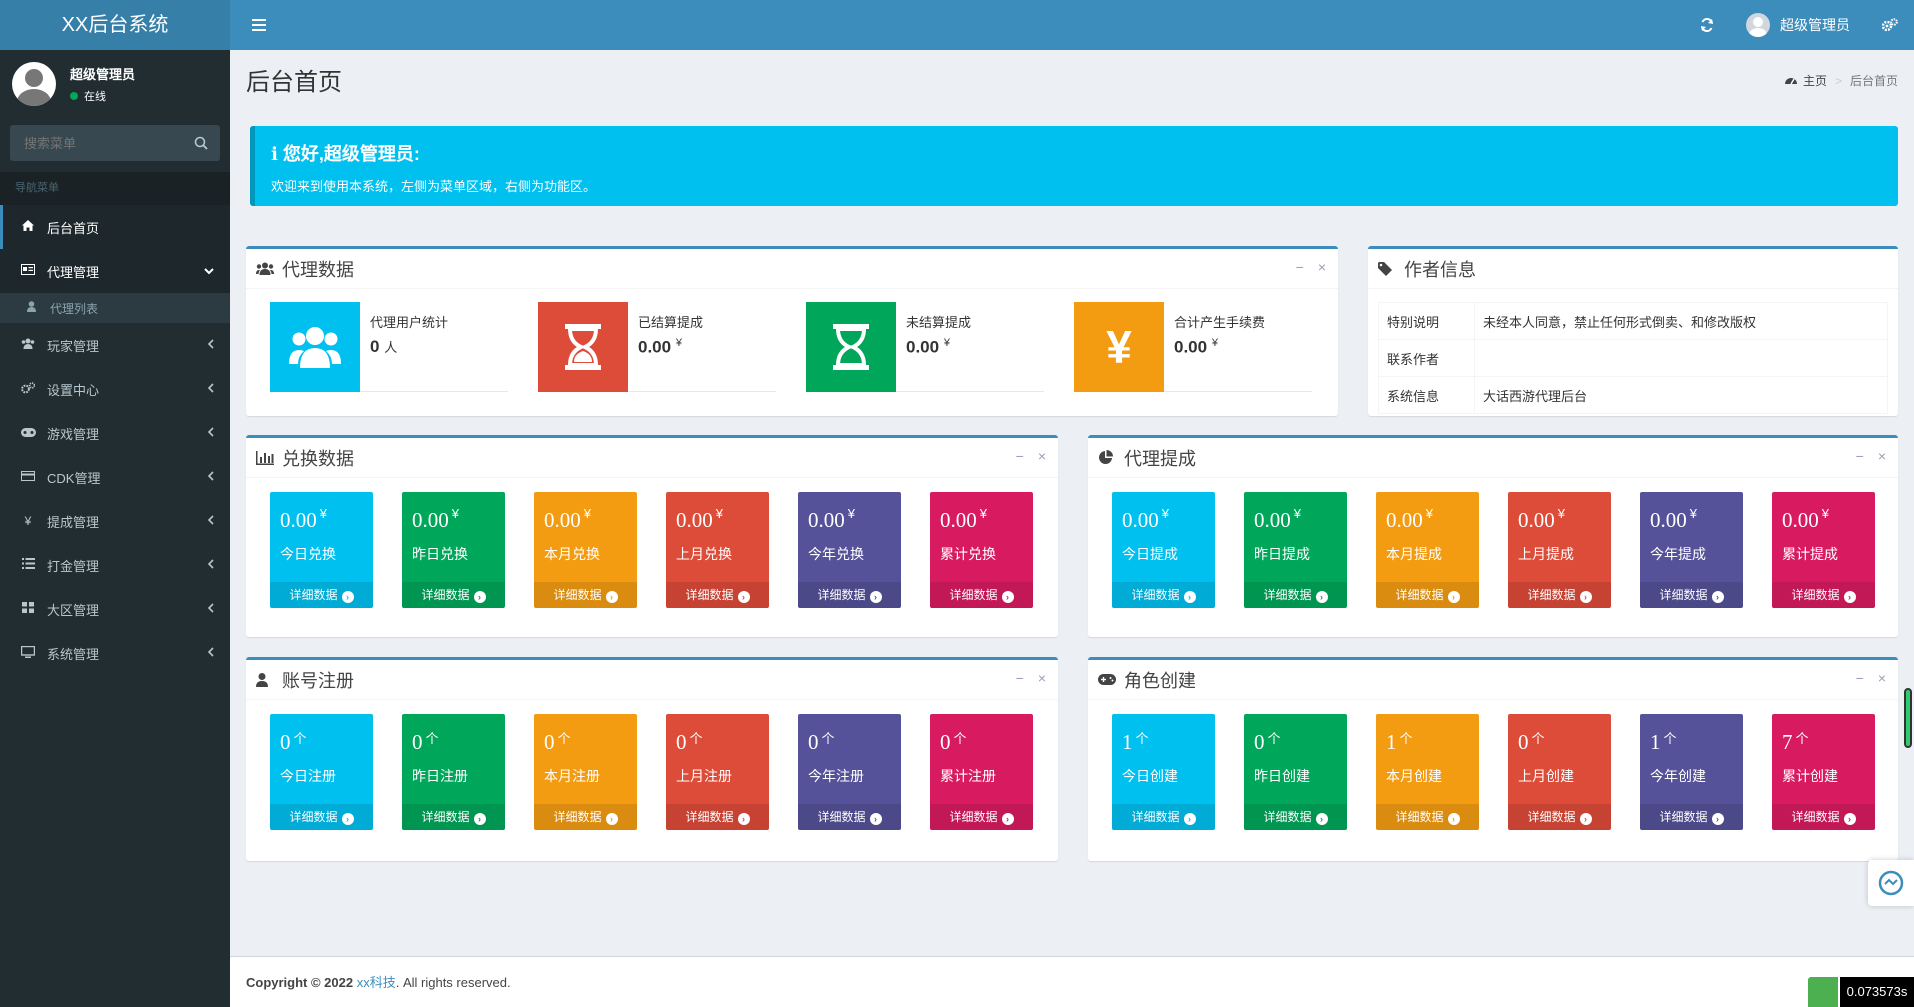  What do you see at coordinates (209, 271) in the screenshot?
I see `chevron-down-icon` at bounding box center [209, 271].